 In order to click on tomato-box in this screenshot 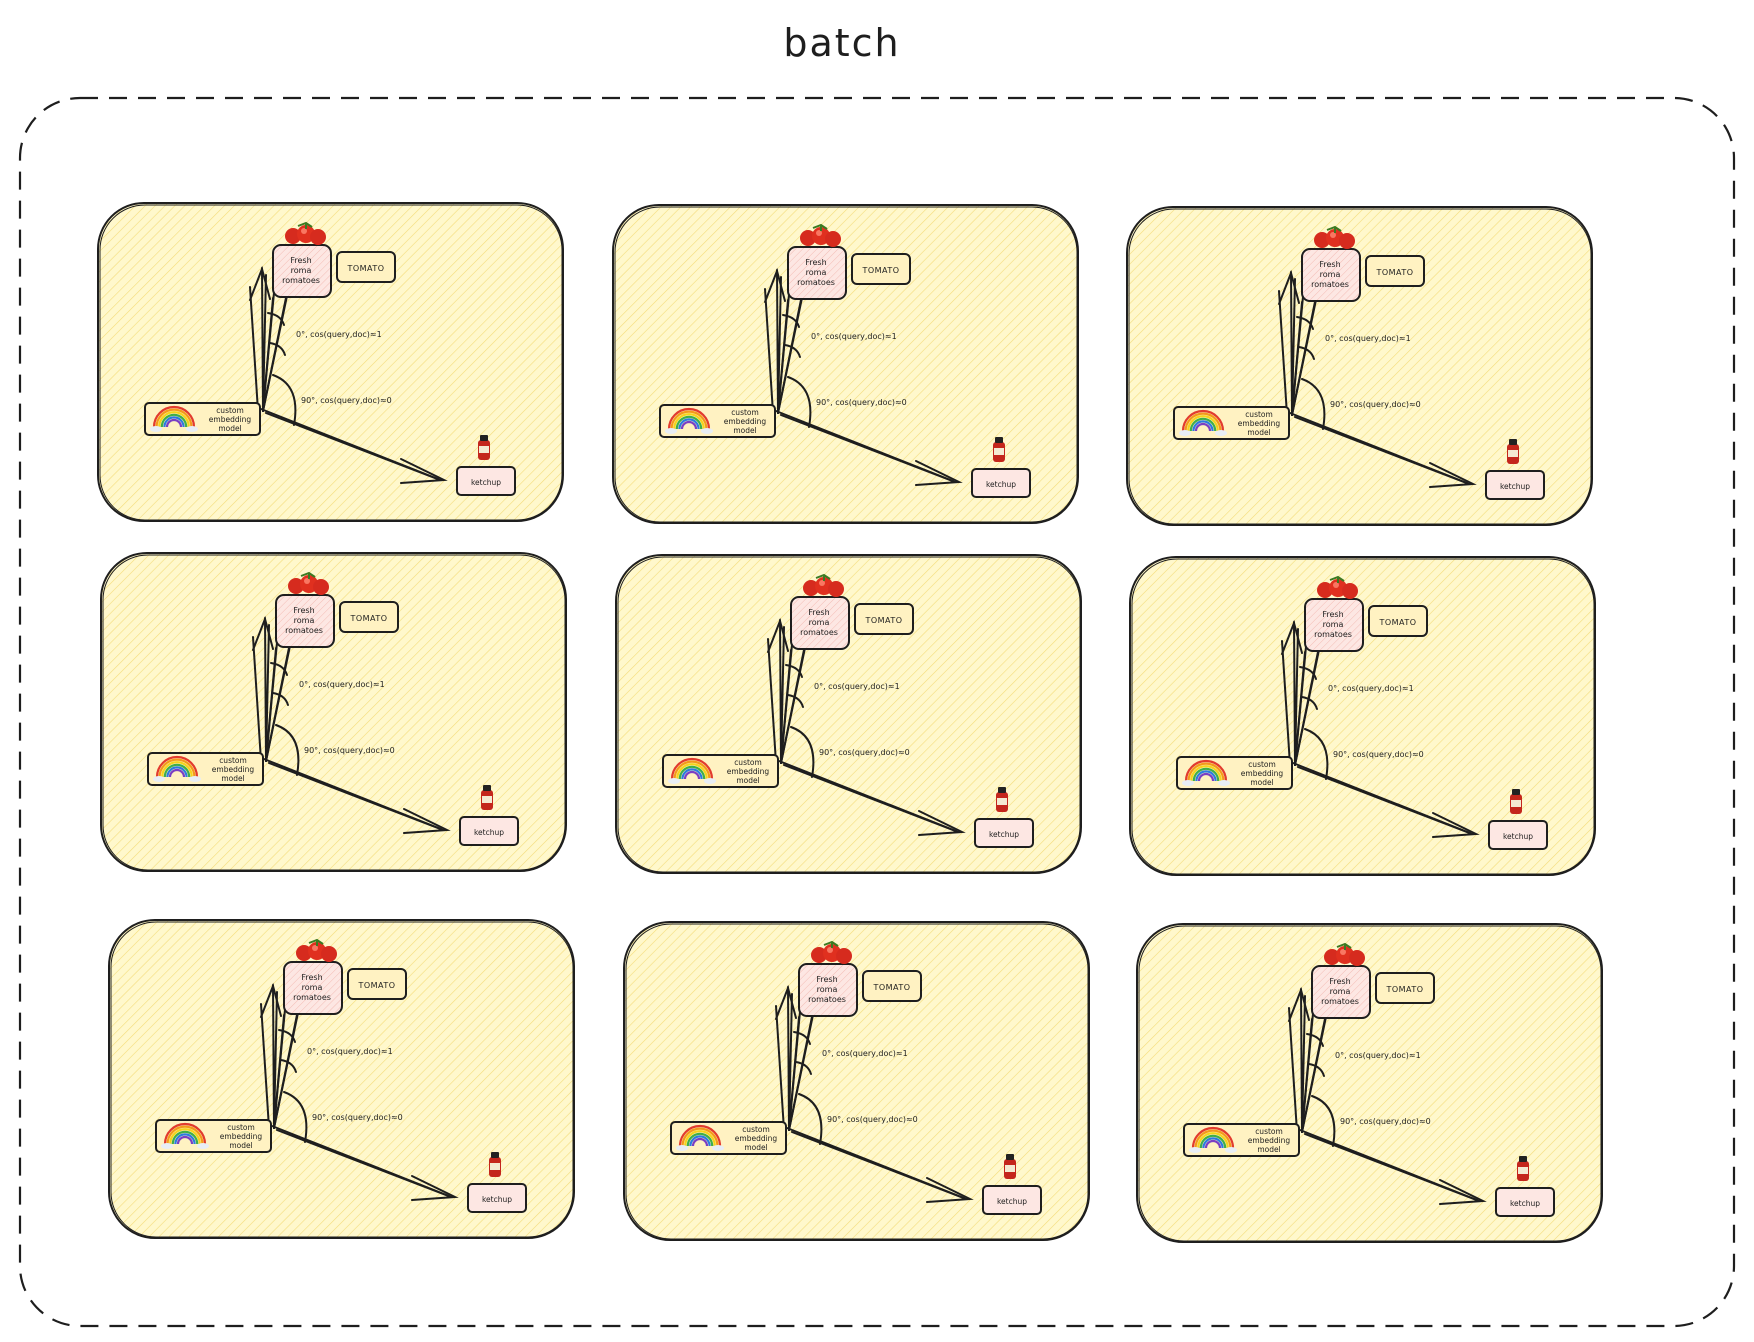, I will do `click(881, 269)`.